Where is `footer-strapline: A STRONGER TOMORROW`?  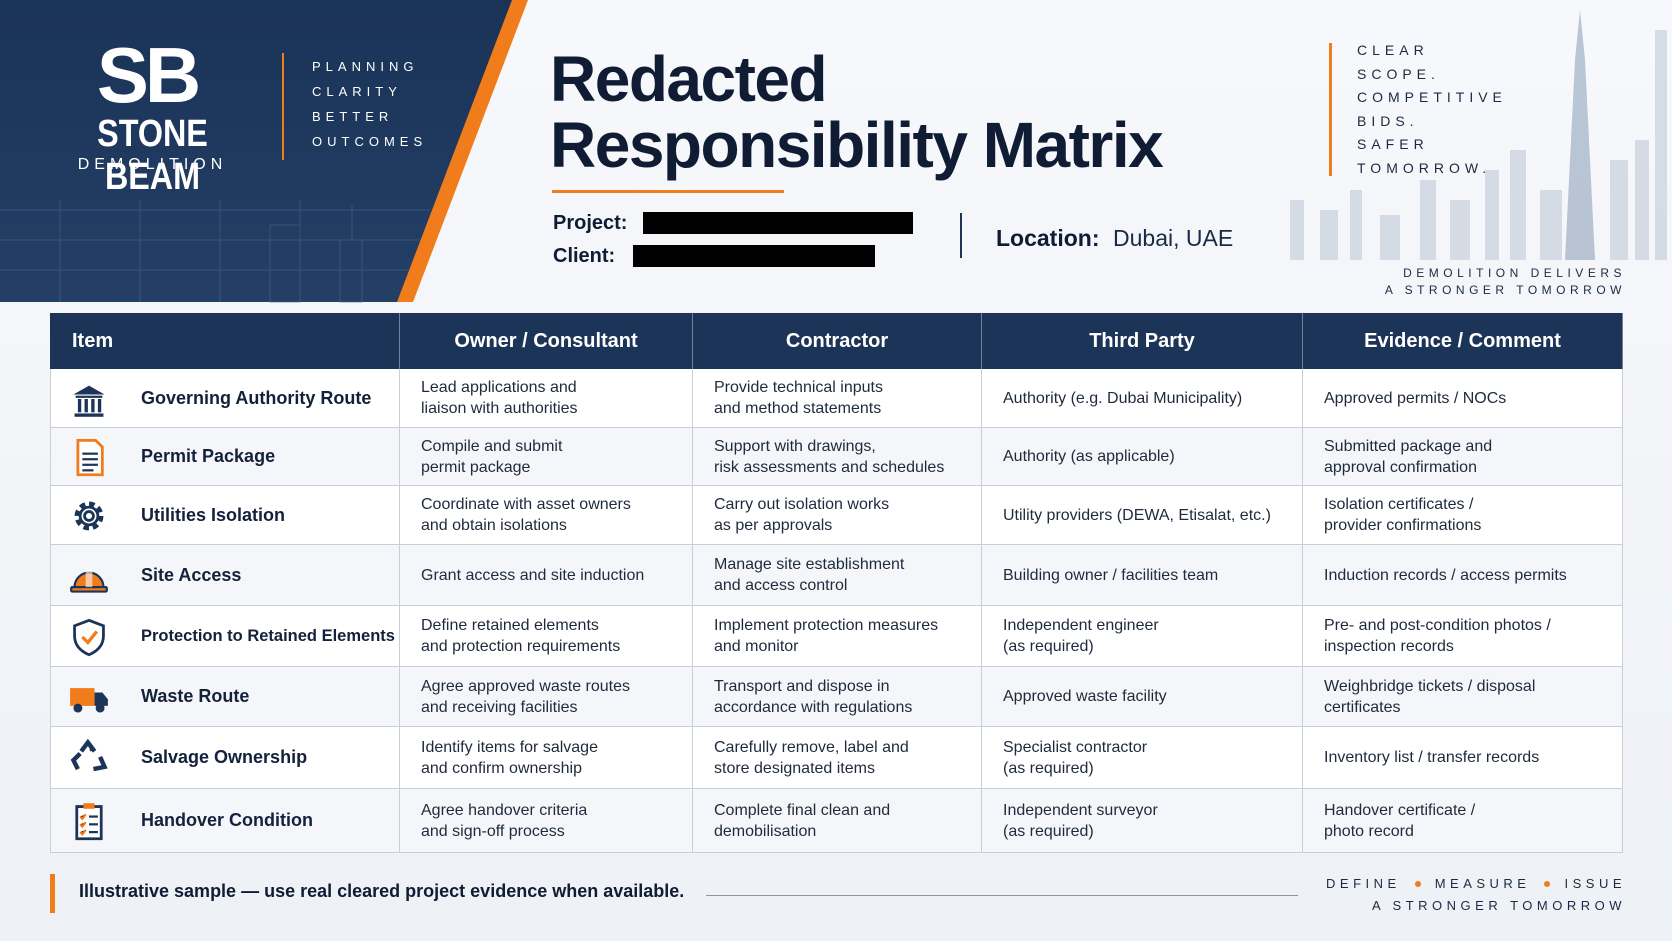
footer-strapline: A STRONGER TOMORROW is located at coordinates (1498, 905).